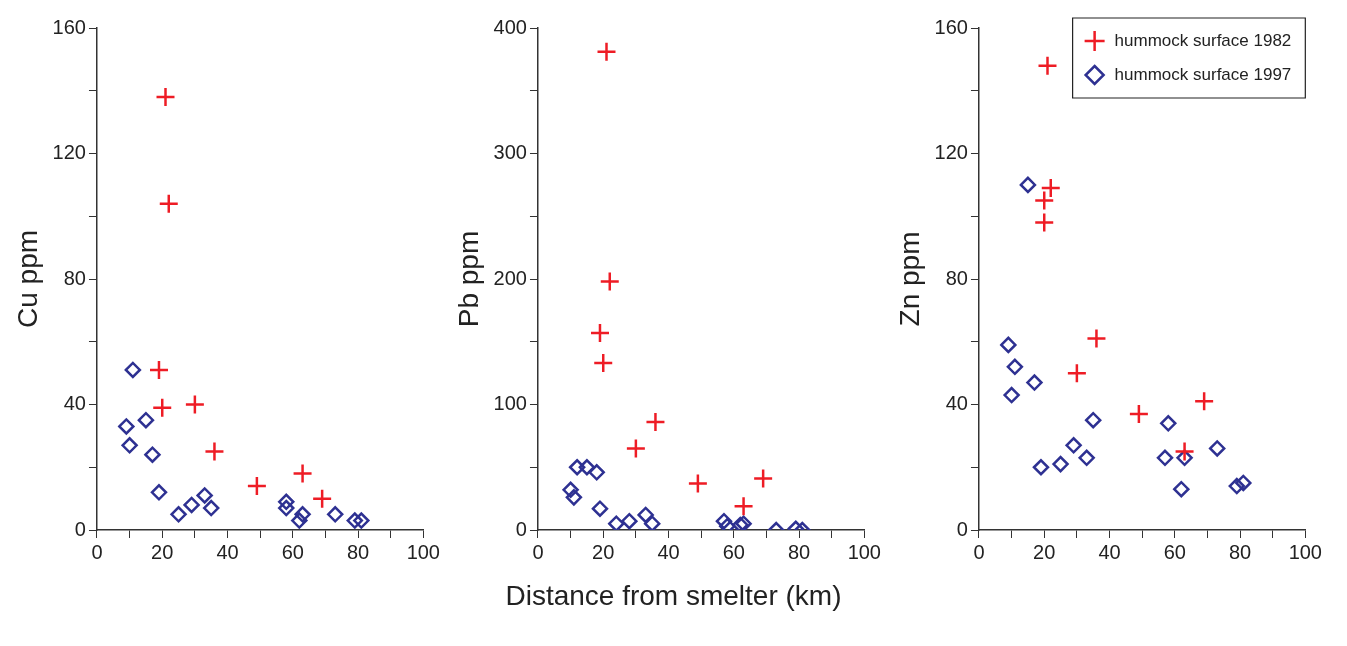 Image resolution: width=1347 pixels, height=646 pixels. I want to click on y-tick-label: 80, so click(74, 277).